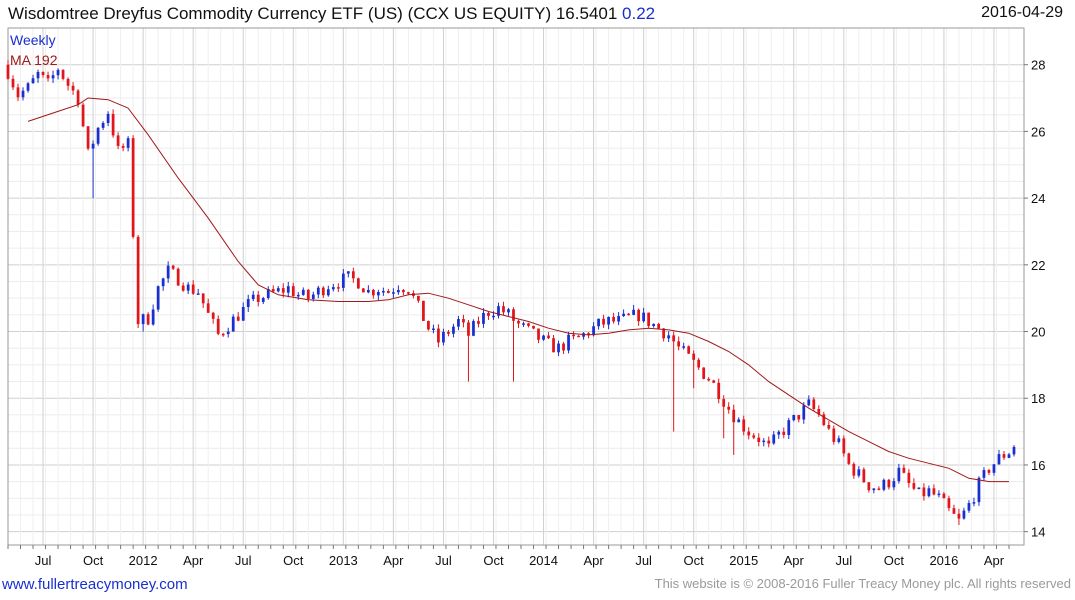 Image resolution: width=1075 pixels, height=600 pixels. I want to click on price-change: 0.22, so click(639, 13).